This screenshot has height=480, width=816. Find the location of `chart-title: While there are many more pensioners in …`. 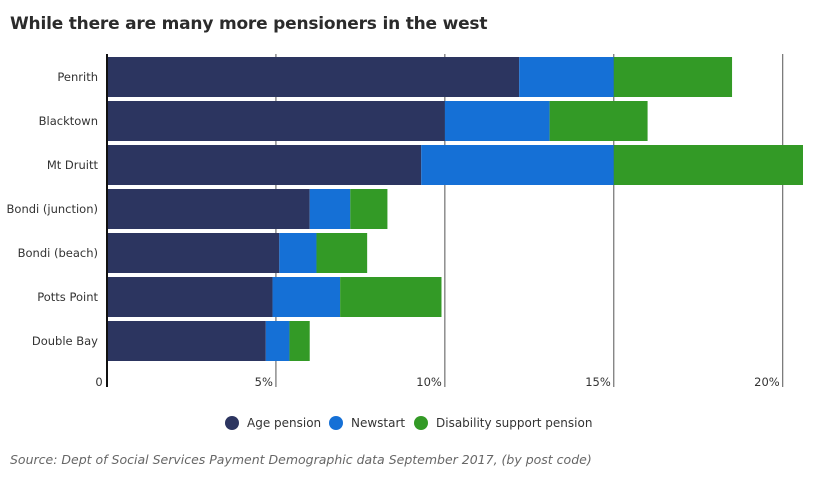

chart-title: While there are many more pensioners in … is located at coordinates (249, 24).